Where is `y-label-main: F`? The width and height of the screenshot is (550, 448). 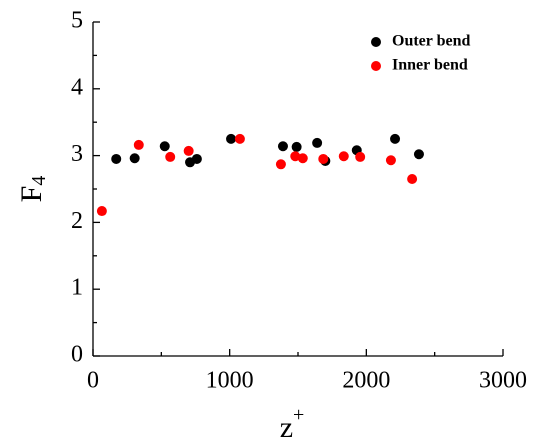
y-label-main: F is located at coordinates (31, 194).